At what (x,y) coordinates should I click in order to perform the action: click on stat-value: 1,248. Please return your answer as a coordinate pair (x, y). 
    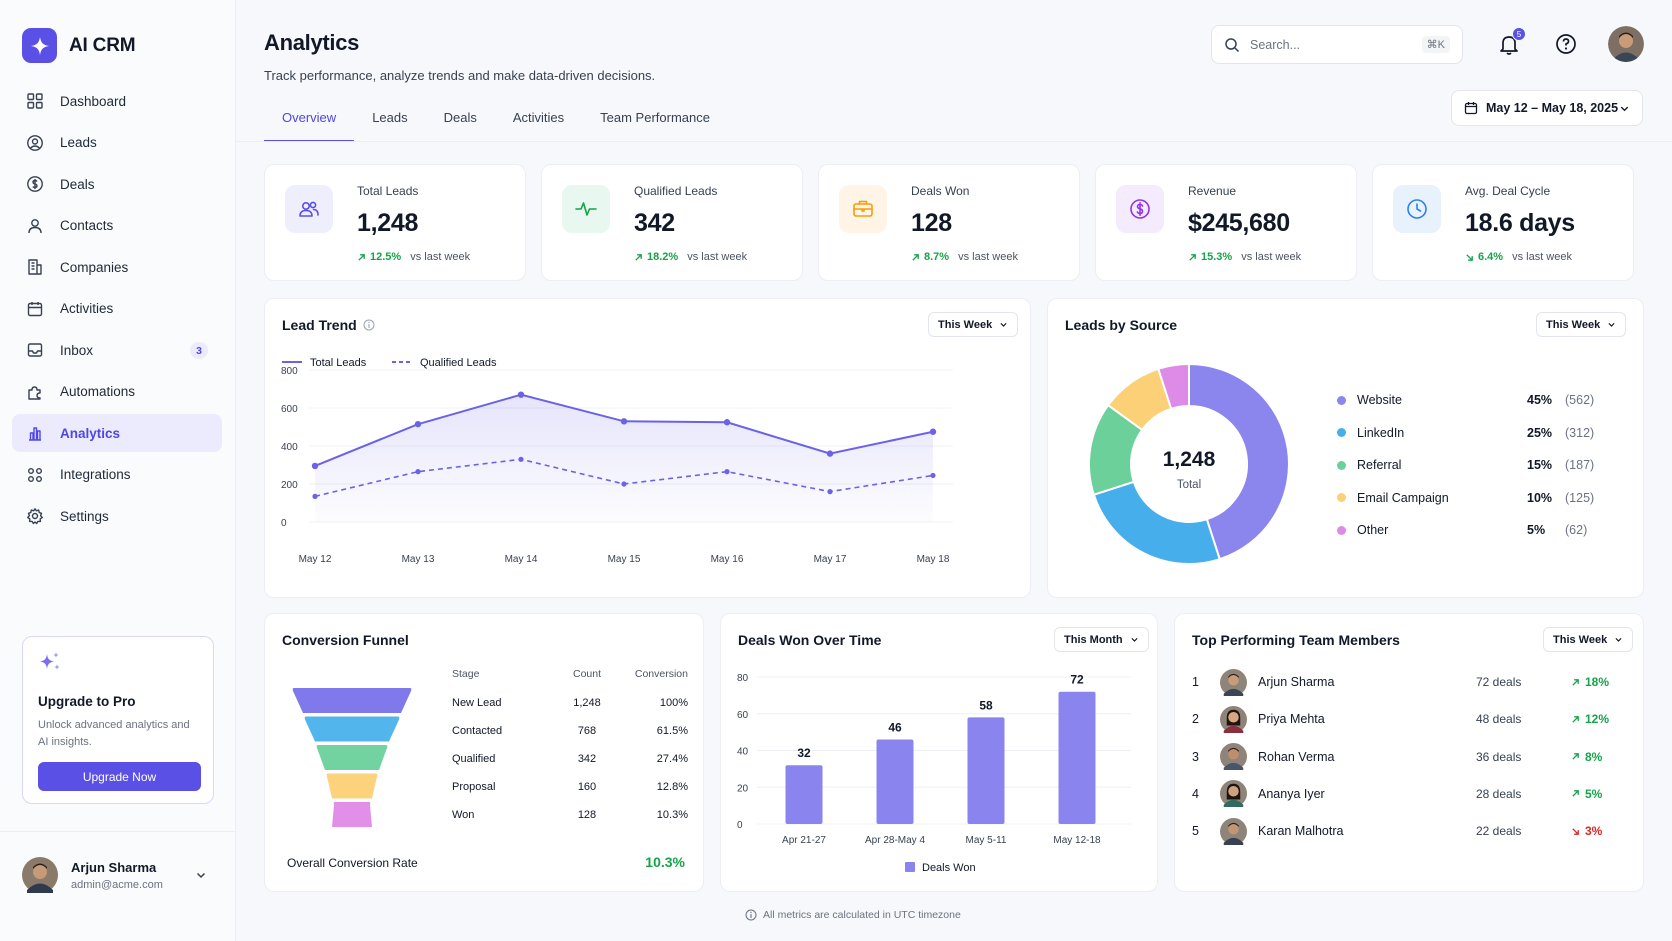
    Looking at the image, I should click on (388, 223).